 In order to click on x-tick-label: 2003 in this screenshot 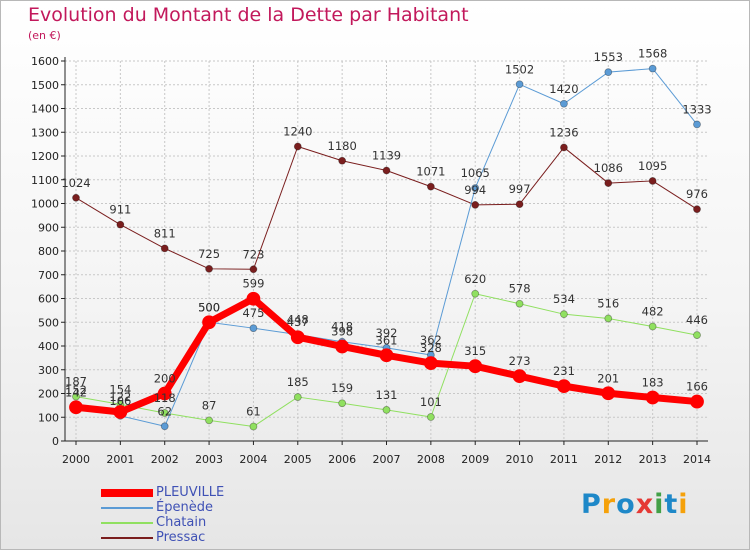, I will do `click(209, 459)`.